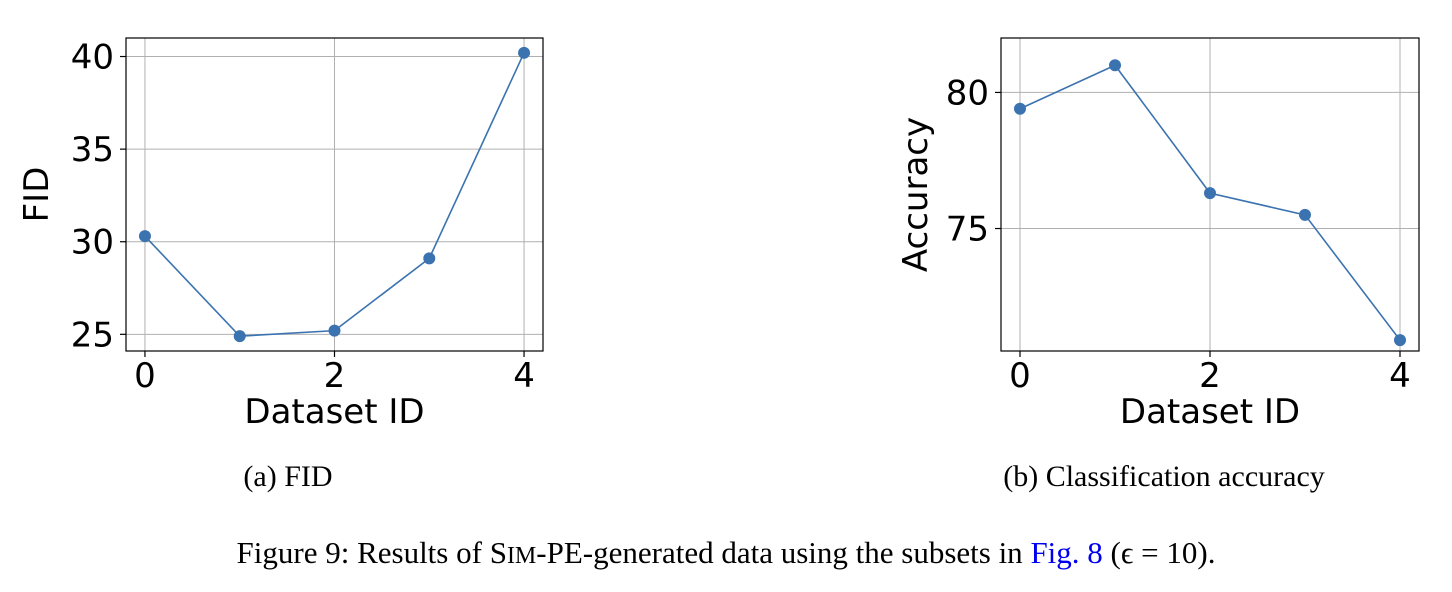  What do you see at coordinates (287, 476) in the screenshot?
I see `subcaption-a: (a) FID` at bounding box center [287, 476].